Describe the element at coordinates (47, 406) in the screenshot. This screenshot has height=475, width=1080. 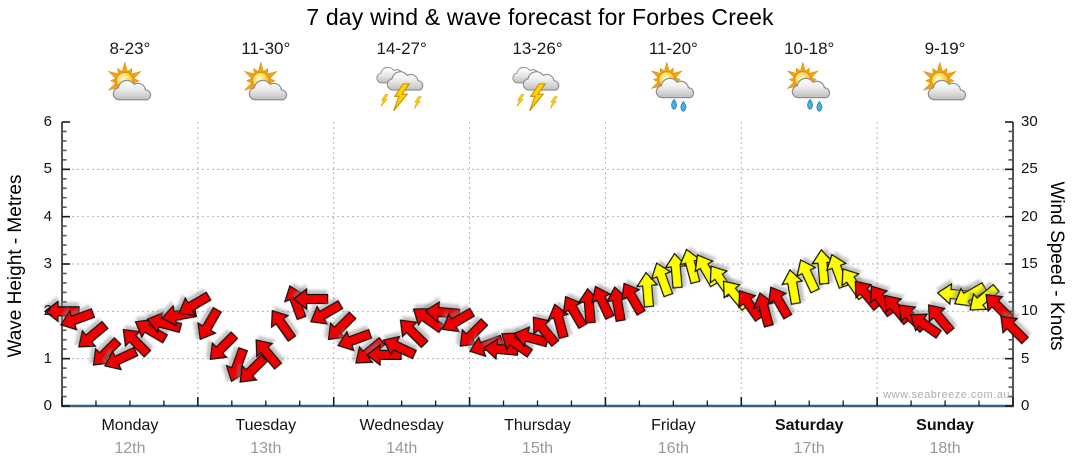
I see `wave-axis-tick-label: 0` at that location.